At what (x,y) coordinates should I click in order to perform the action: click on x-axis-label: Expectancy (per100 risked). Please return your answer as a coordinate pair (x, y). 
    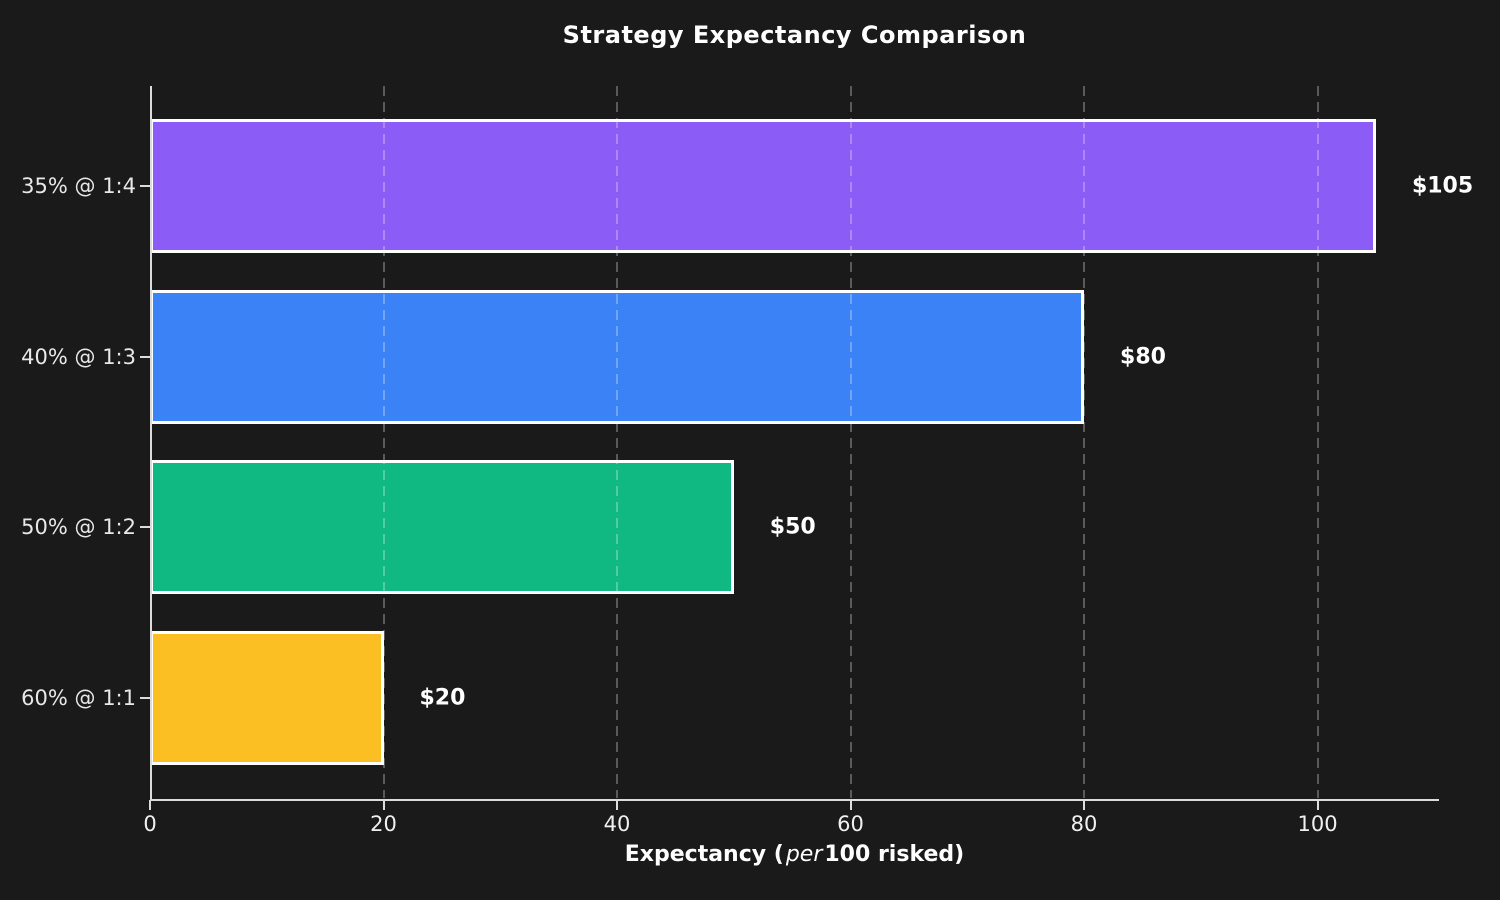
    Looking at the image, I should click on (794, 854).